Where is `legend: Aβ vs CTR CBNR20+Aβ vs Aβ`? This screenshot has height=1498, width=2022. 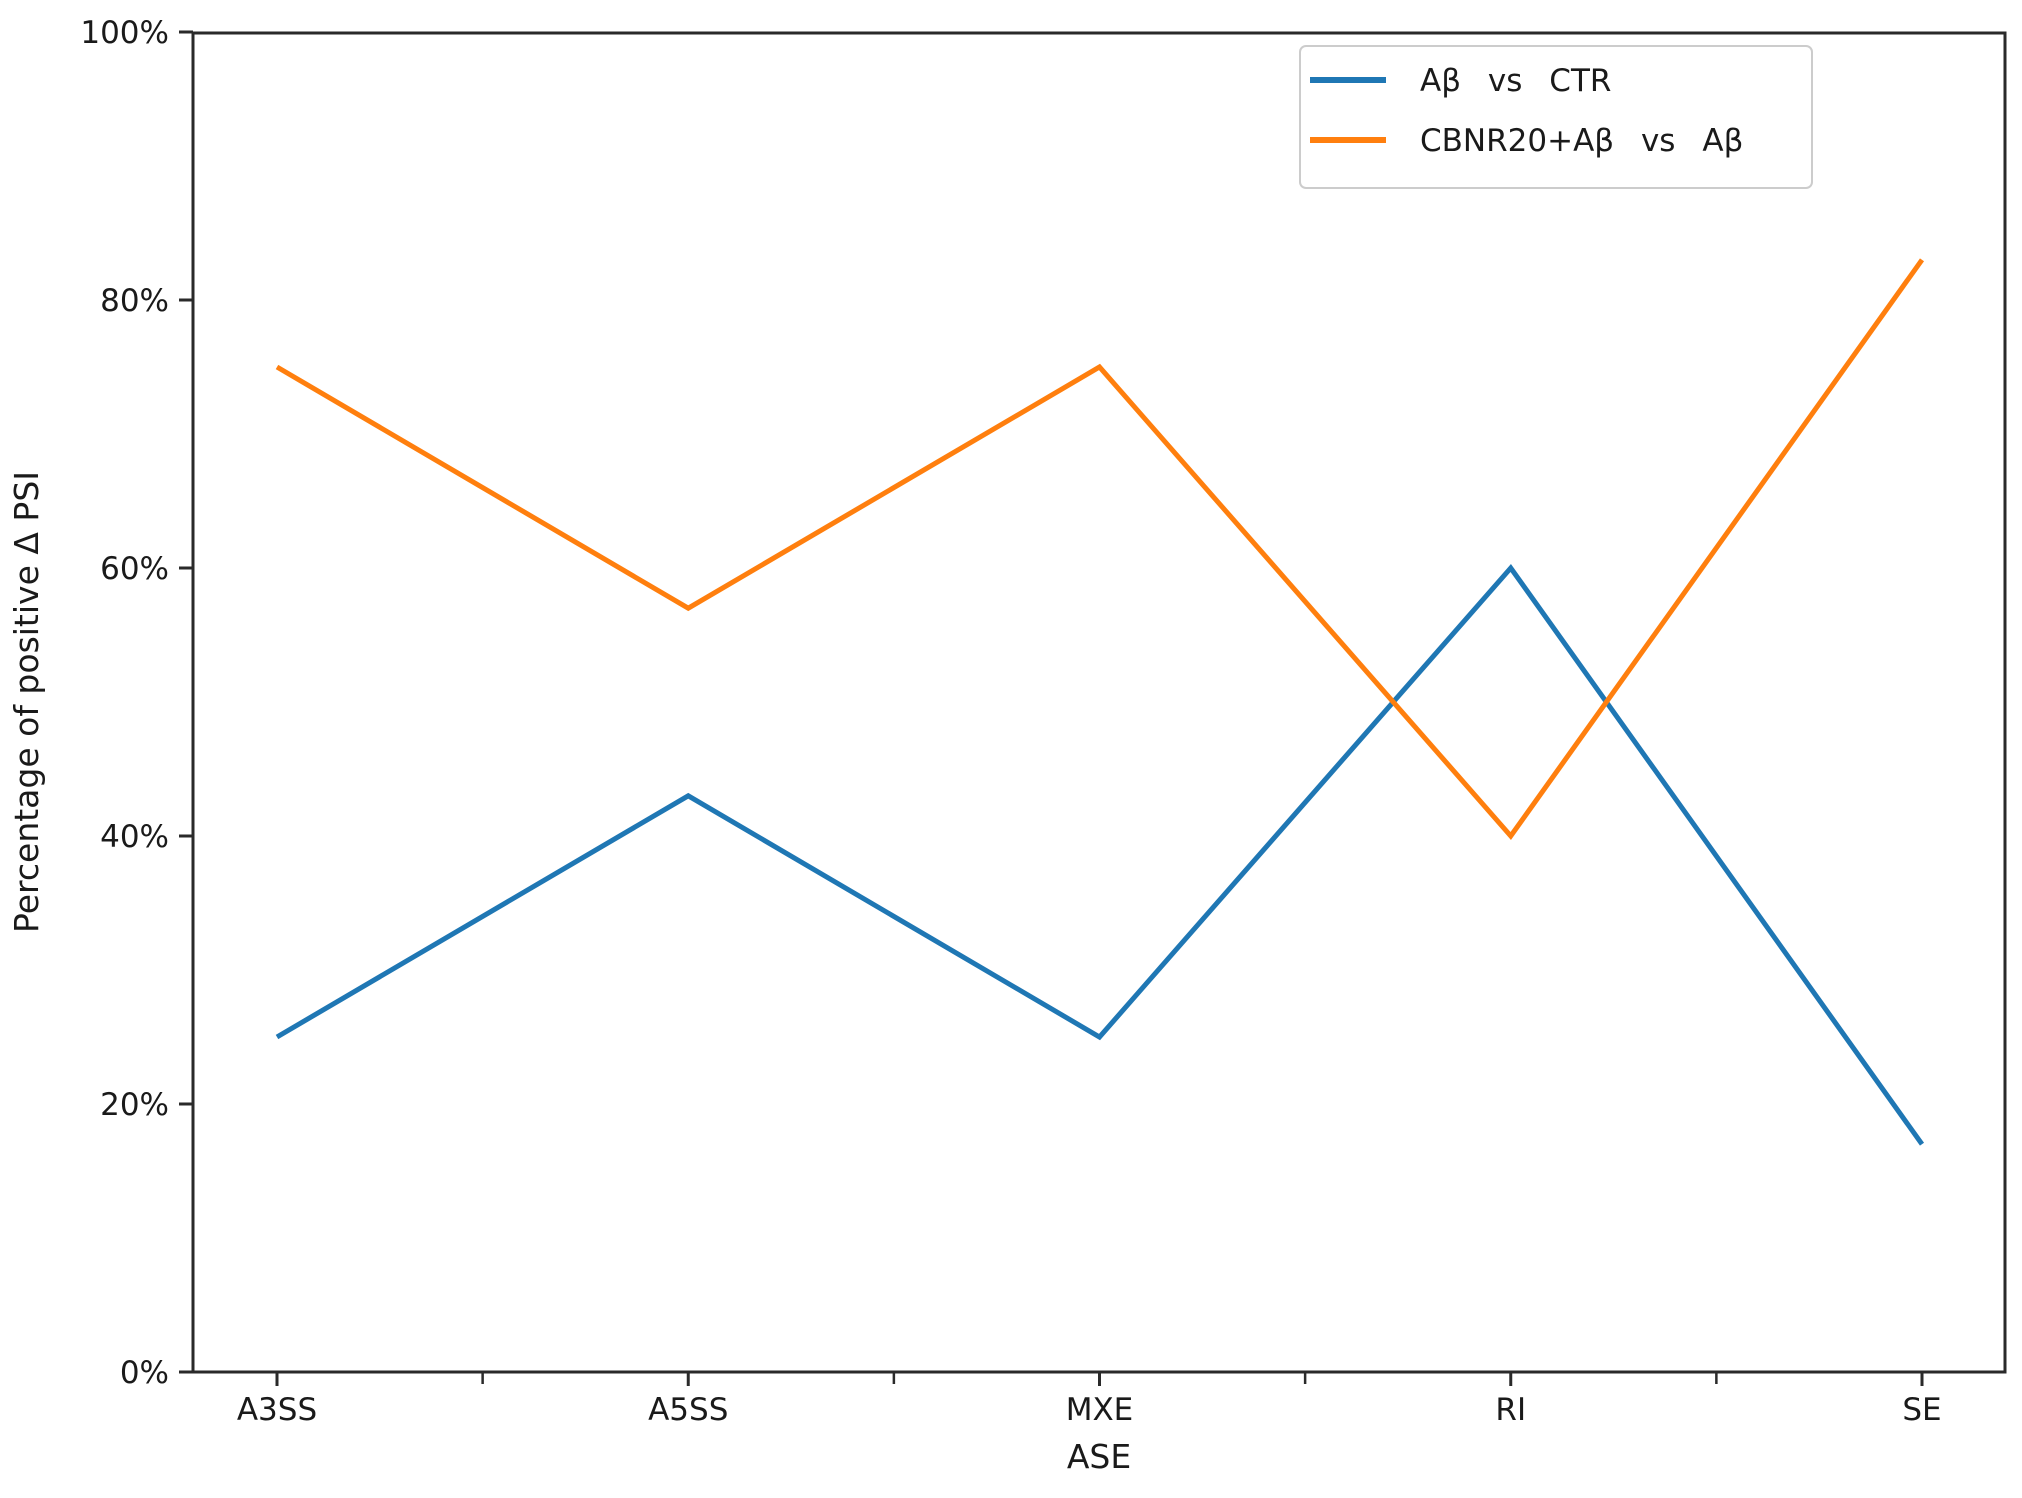
legend: Aβ vs CTR CBNR20+Aβ vs Aβ is located at coordinates (1556, 117).